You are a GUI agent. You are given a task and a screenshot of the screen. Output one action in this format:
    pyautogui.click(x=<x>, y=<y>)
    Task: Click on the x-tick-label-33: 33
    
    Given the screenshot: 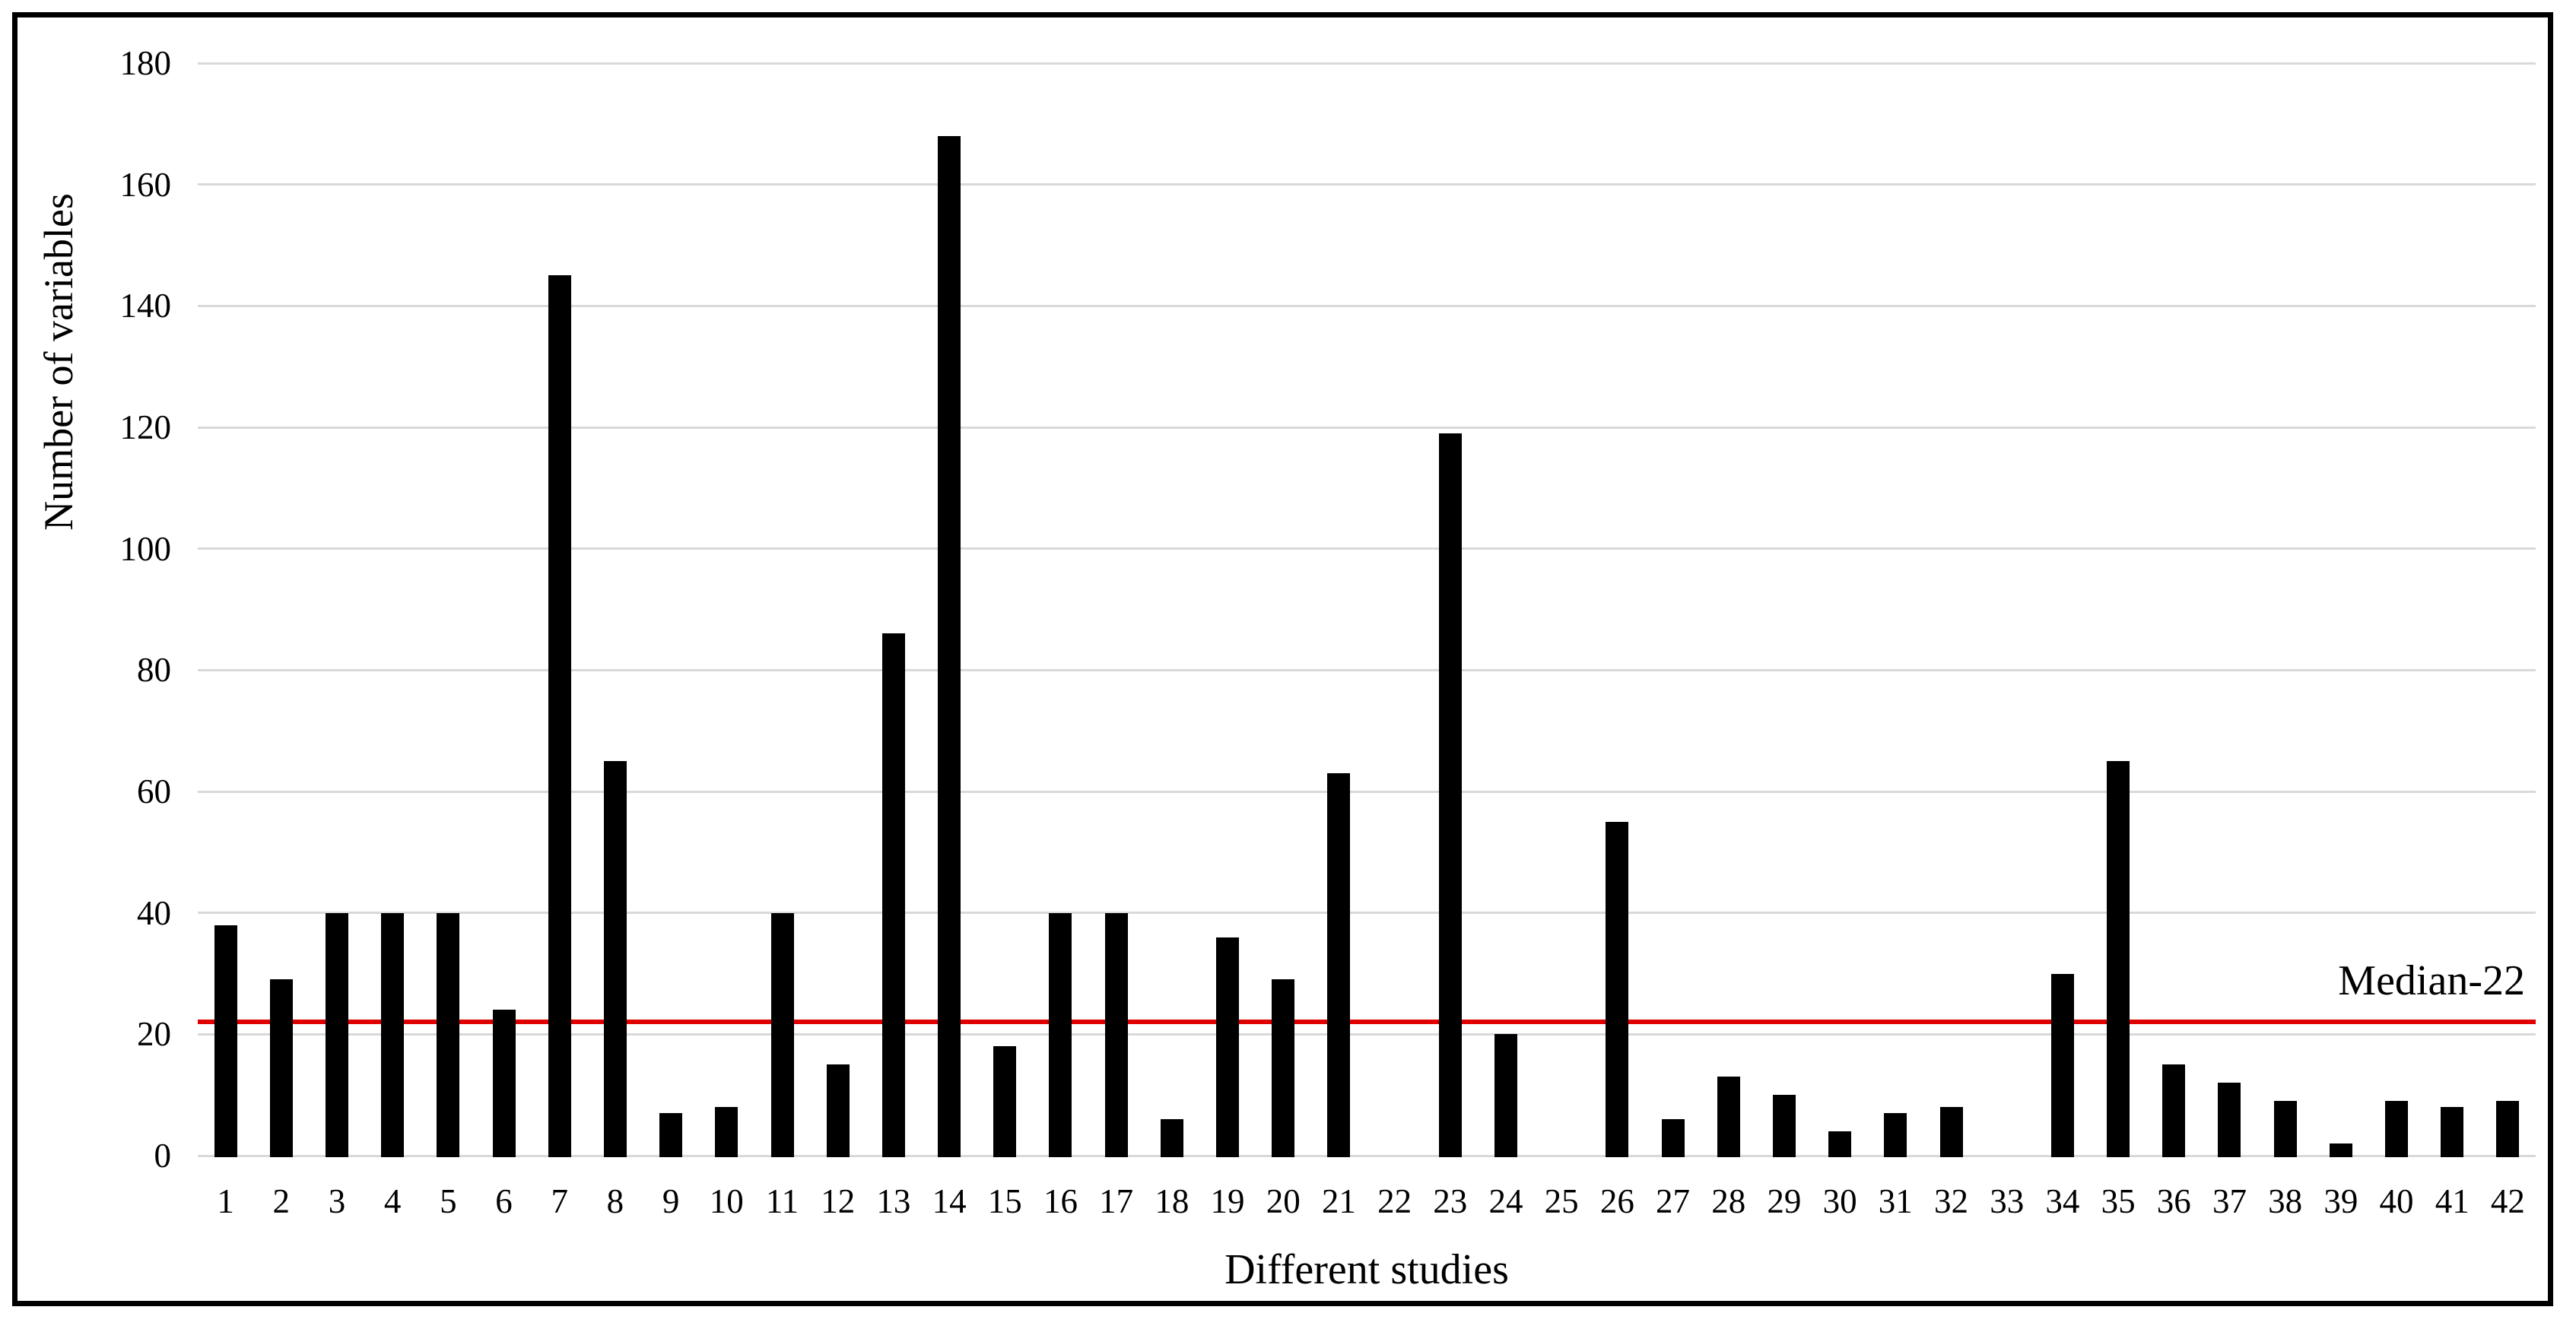 What is the action you would take?
    pyautogui.click(x=2007, y=1201)
    